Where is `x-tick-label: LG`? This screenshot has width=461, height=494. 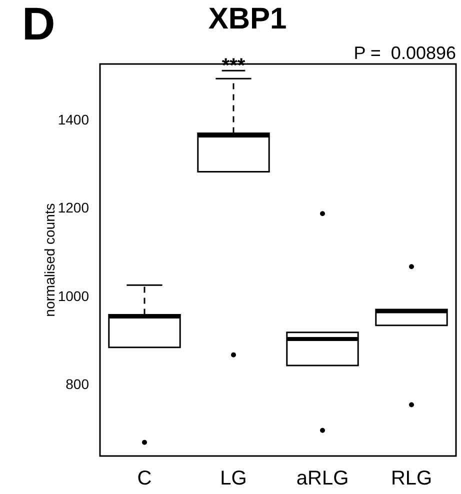
x-tick-label: LG is located at coordinates (233, 479).